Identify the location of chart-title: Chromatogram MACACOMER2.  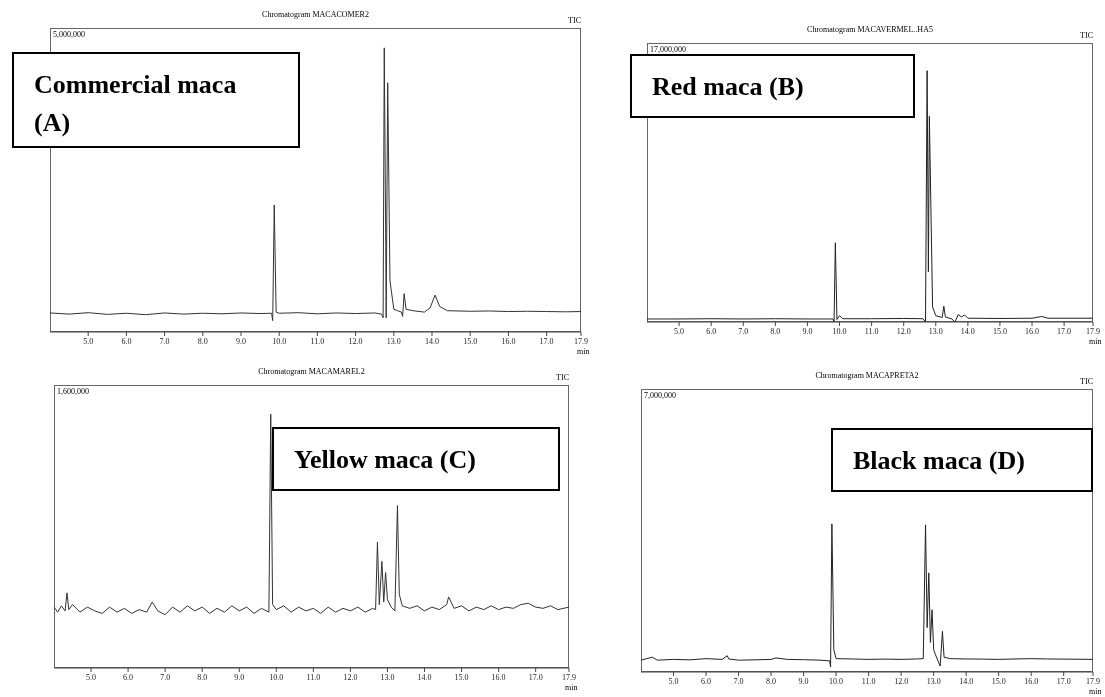
(315, 14).